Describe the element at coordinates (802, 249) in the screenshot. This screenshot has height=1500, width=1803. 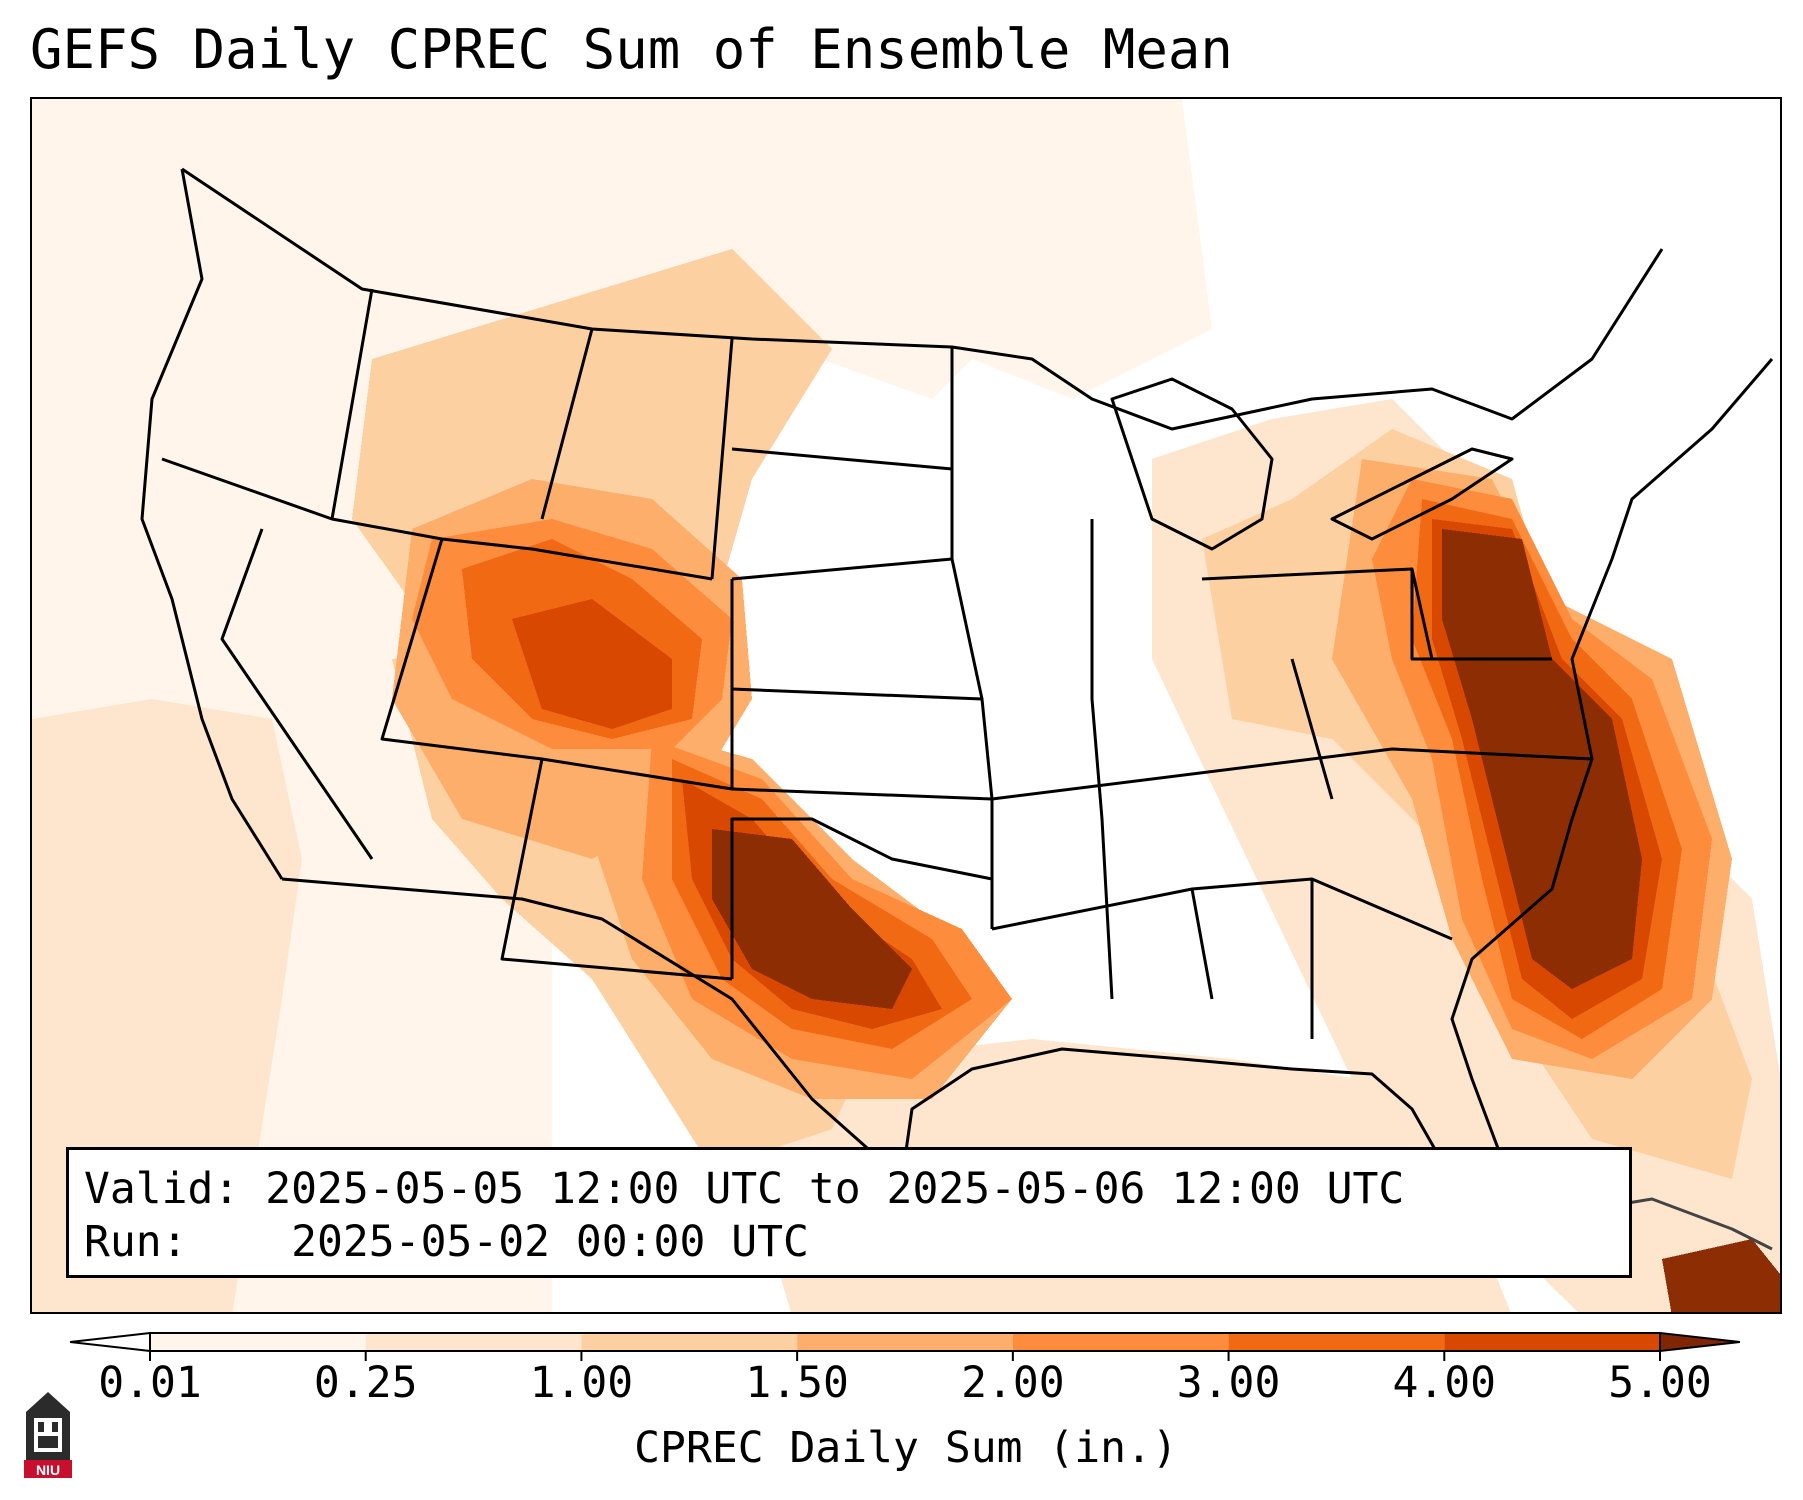
I see `precip-light-central` at that location.